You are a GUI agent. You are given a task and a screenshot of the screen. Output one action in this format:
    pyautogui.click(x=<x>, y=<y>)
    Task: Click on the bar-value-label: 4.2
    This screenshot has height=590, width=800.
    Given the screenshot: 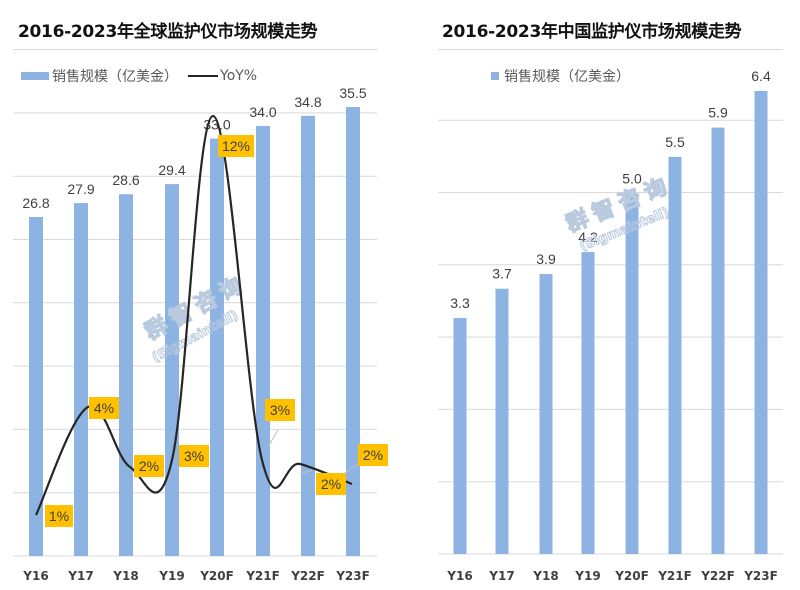 What is the action you would take?
    pyautogui.click(x=588, y=237)
    